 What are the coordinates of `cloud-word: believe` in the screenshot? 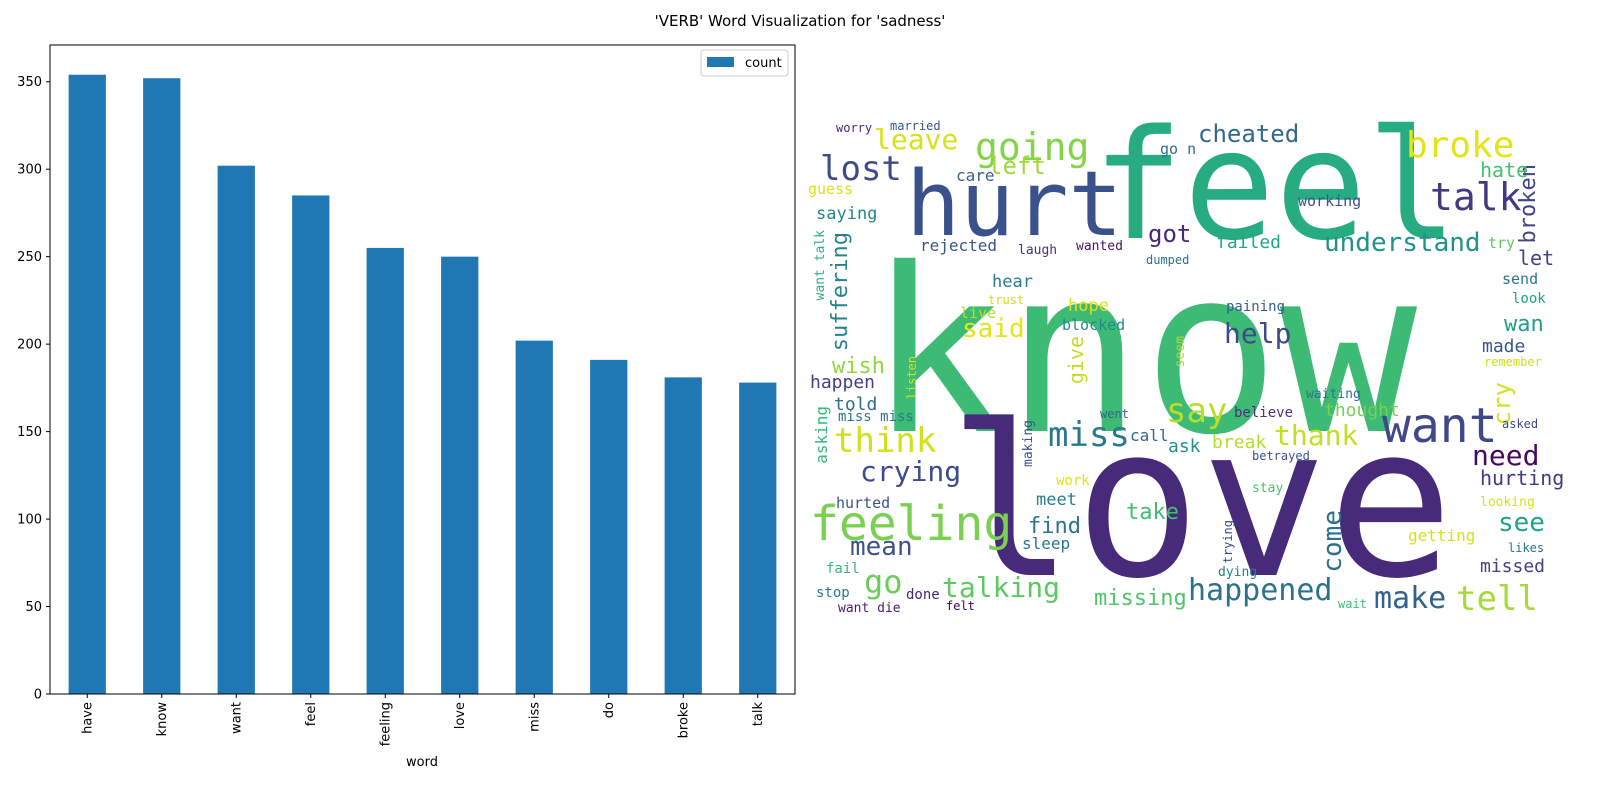 It's located at (1264, 413).